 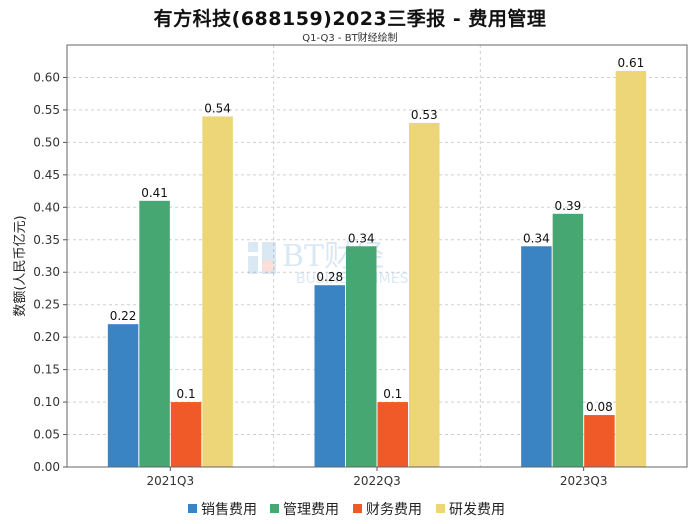 What do you see at coordinates (46, 467) in the screenshot?
I see `y-tick-label: 0.00` at bounding box center [46, 467].